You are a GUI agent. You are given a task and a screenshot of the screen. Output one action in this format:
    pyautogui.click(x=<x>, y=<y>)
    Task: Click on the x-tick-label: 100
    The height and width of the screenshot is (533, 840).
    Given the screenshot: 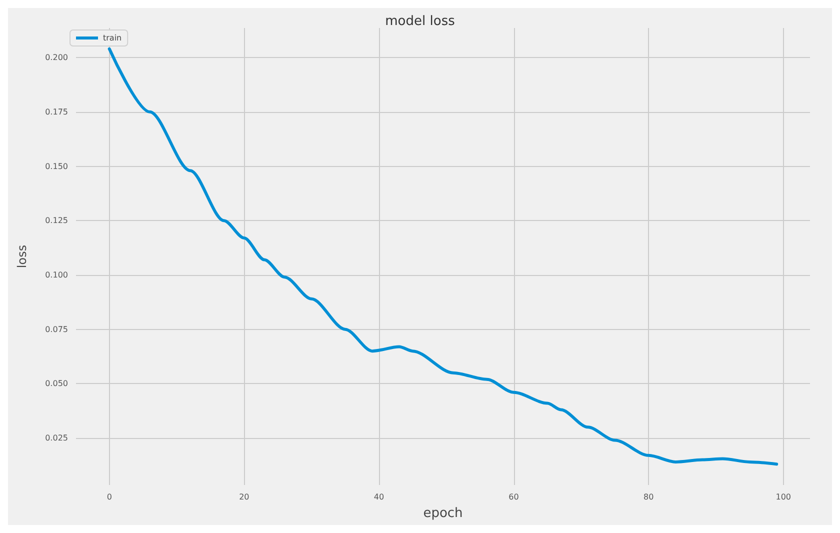 What is the action you would take?
    pyautogui.click(x=784, y=497)
    